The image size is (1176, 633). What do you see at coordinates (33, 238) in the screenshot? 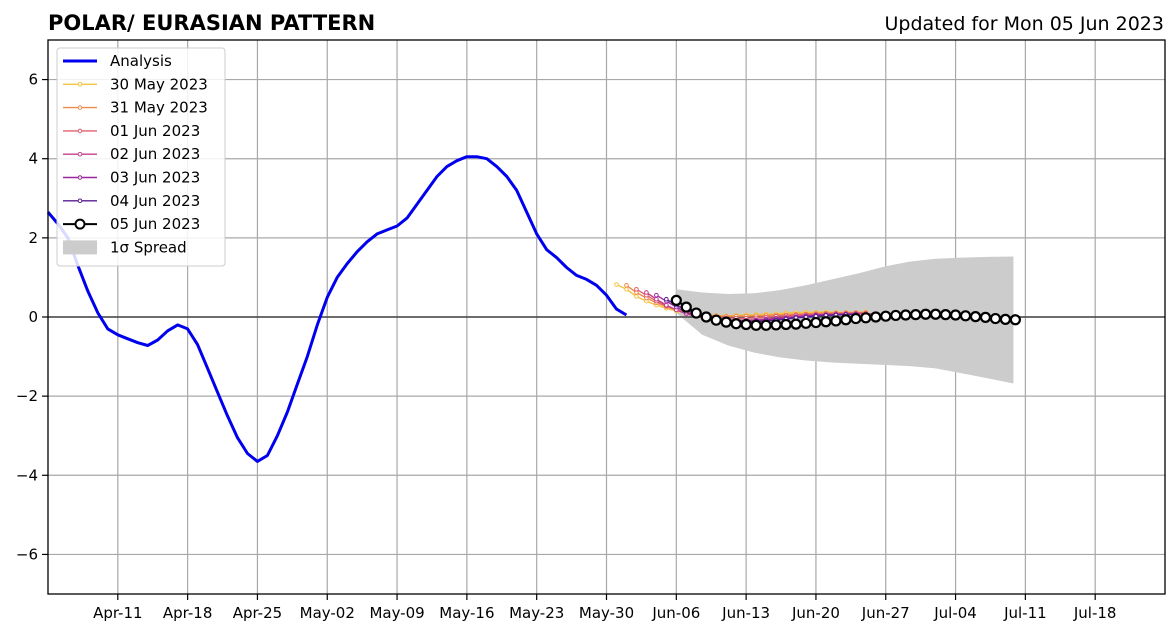
I see `y-tick-label: 2` at bounding box center [33, 238].